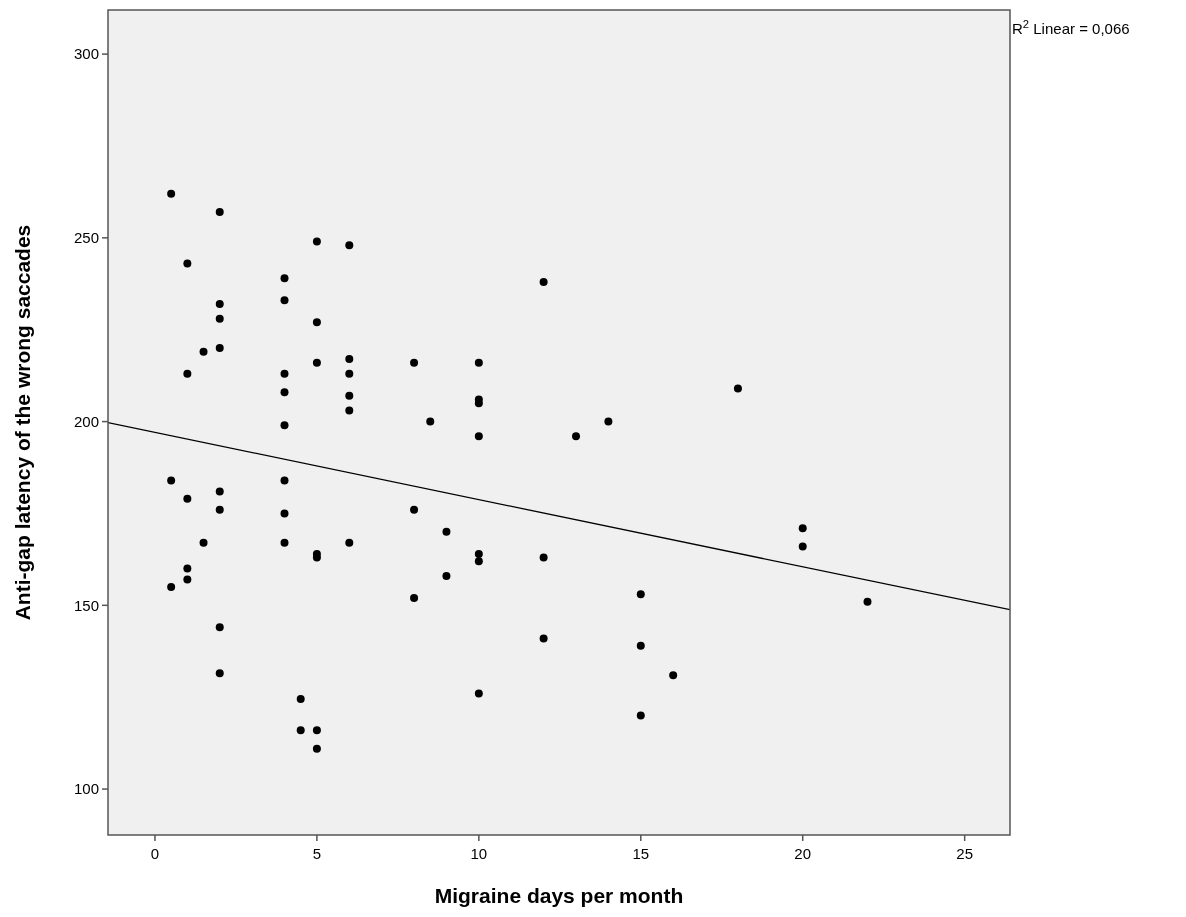 The image size is (1186, 917). I want to click on y-tick-label: 150, so click(86, 605).